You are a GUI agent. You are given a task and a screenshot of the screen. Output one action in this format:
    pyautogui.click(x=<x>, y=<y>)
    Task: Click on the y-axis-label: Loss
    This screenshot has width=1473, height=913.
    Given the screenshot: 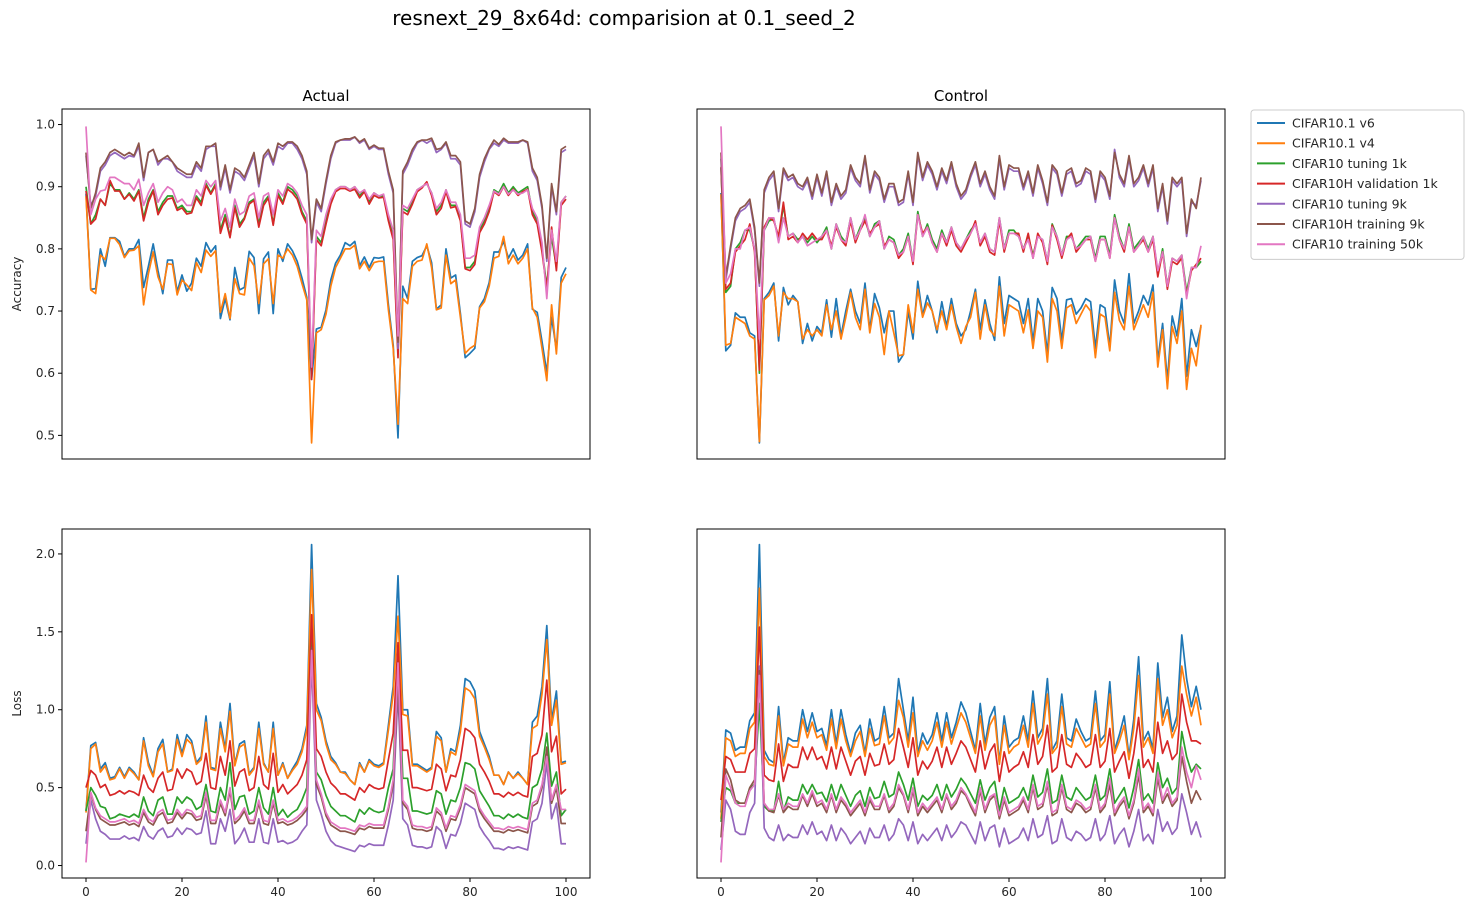 What is the action you would take?
    pyautogui.click(x=17, y=703)
    